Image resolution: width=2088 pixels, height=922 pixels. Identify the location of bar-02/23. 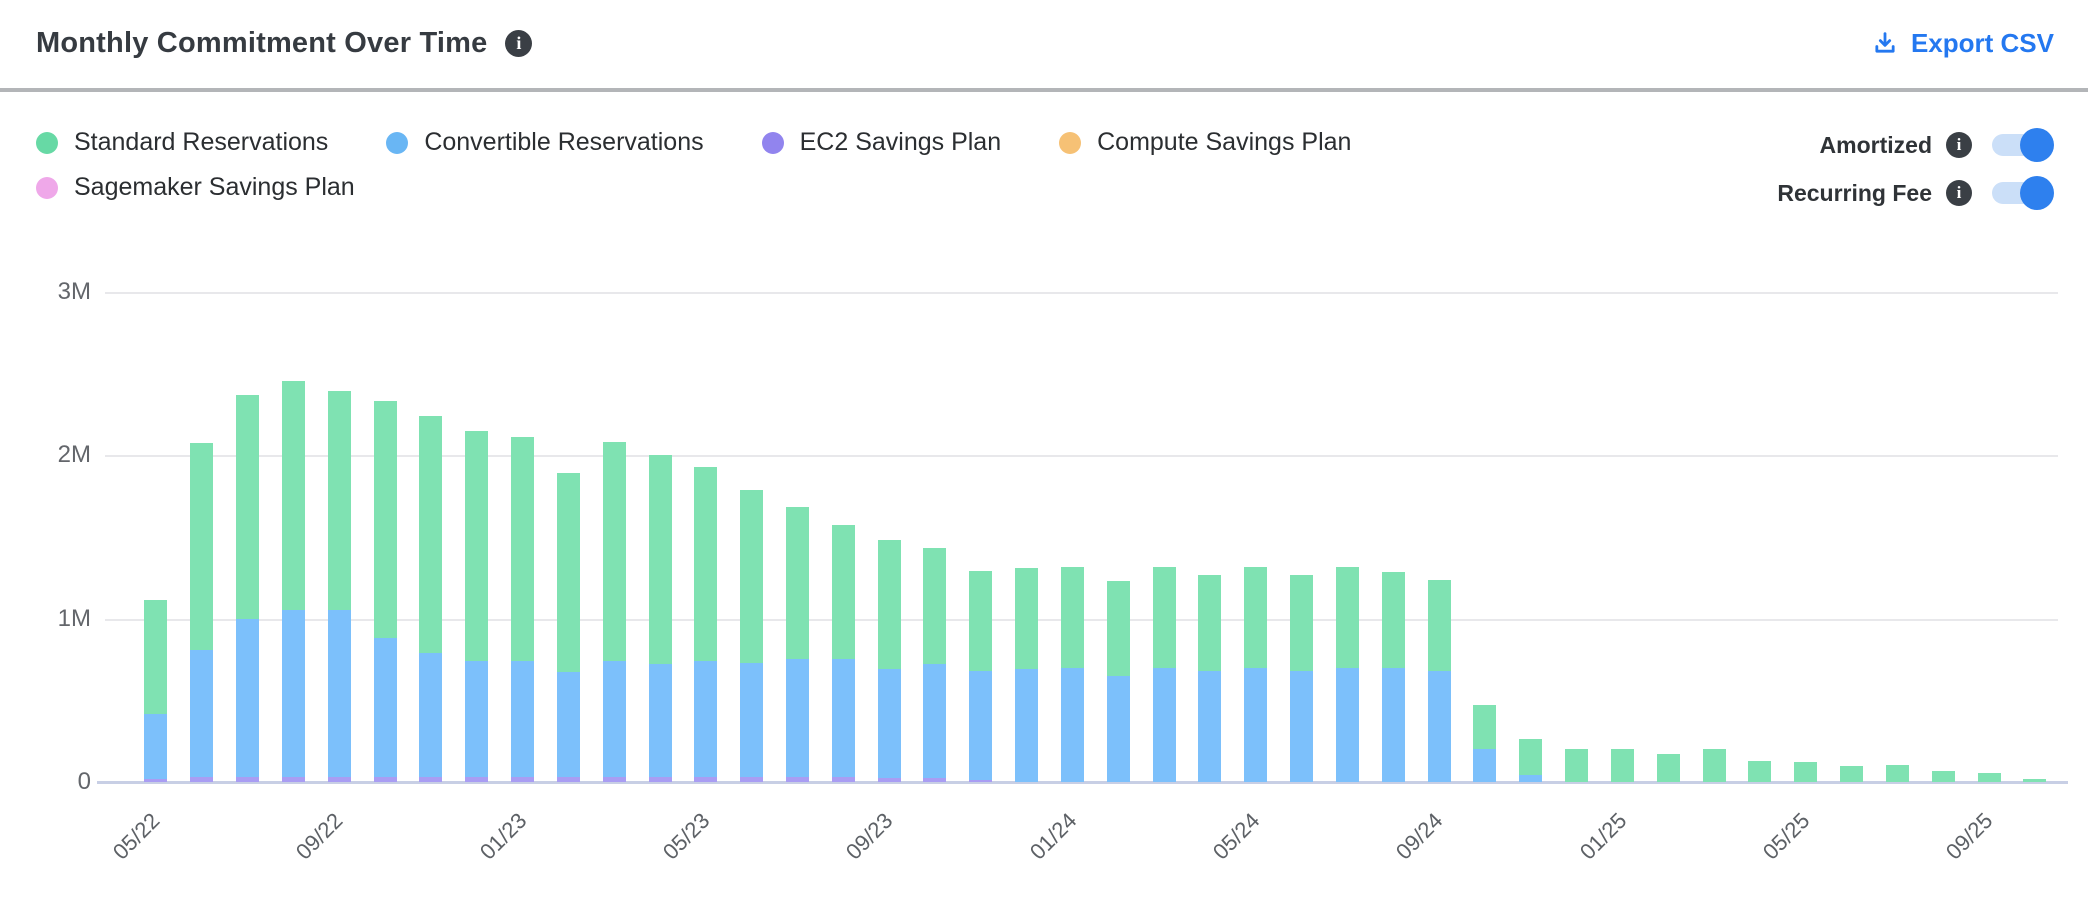
(568, 627).